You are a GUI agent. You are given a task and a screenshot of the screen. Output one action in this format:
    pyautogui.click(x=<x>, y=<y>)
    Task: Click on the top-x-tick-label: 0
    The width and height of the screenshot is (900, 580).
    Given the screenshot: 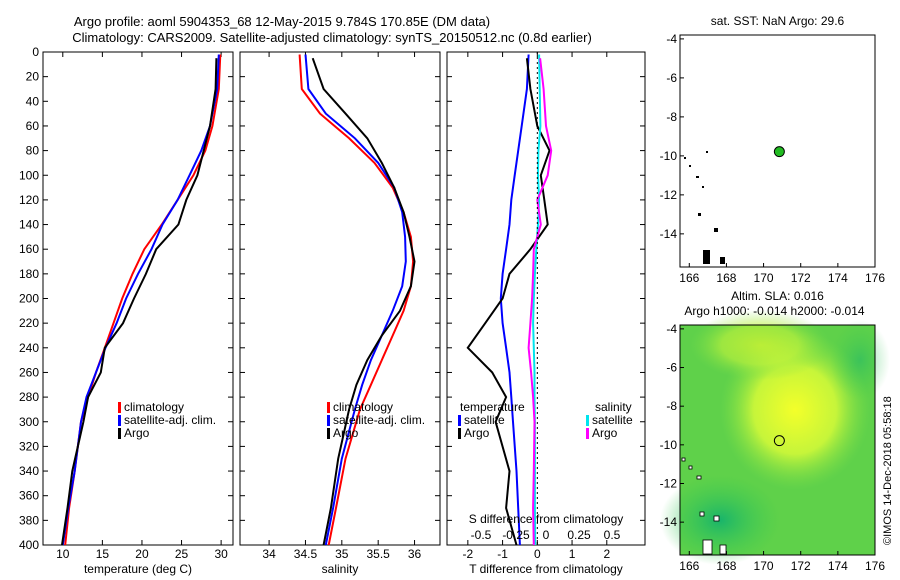 What is the action you would take?
    pyautogui.click(x=546, y=535)
    